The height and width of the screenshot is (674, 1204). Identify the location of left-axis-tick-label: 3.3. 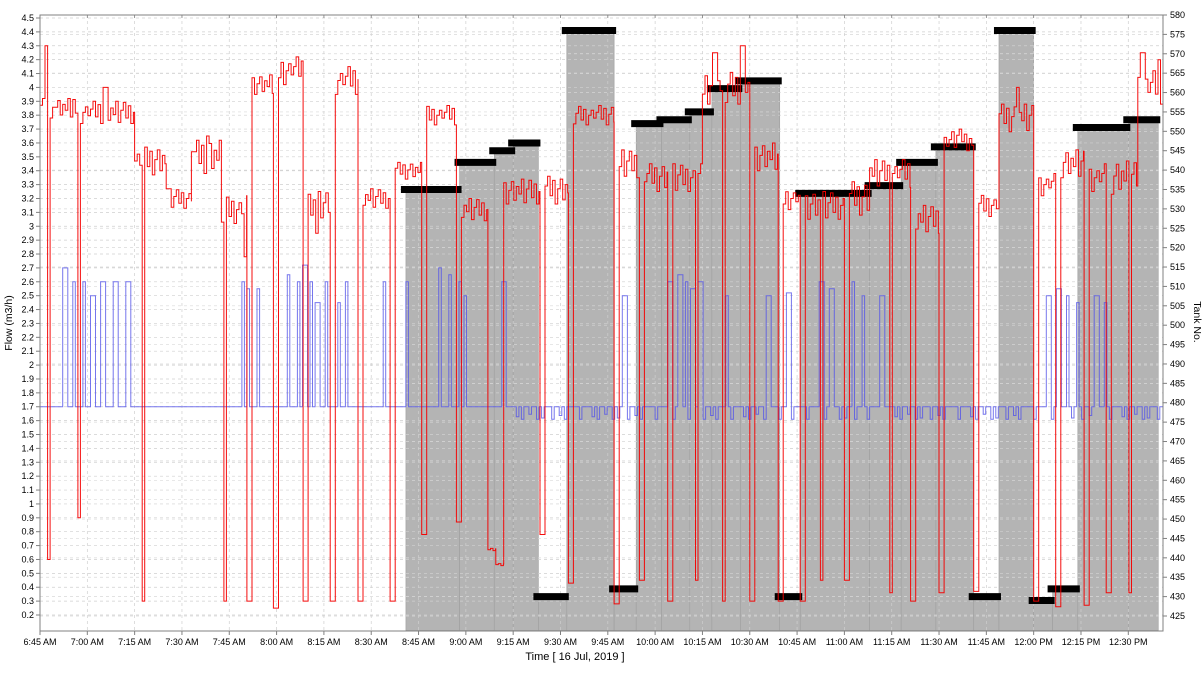
(27, 185).